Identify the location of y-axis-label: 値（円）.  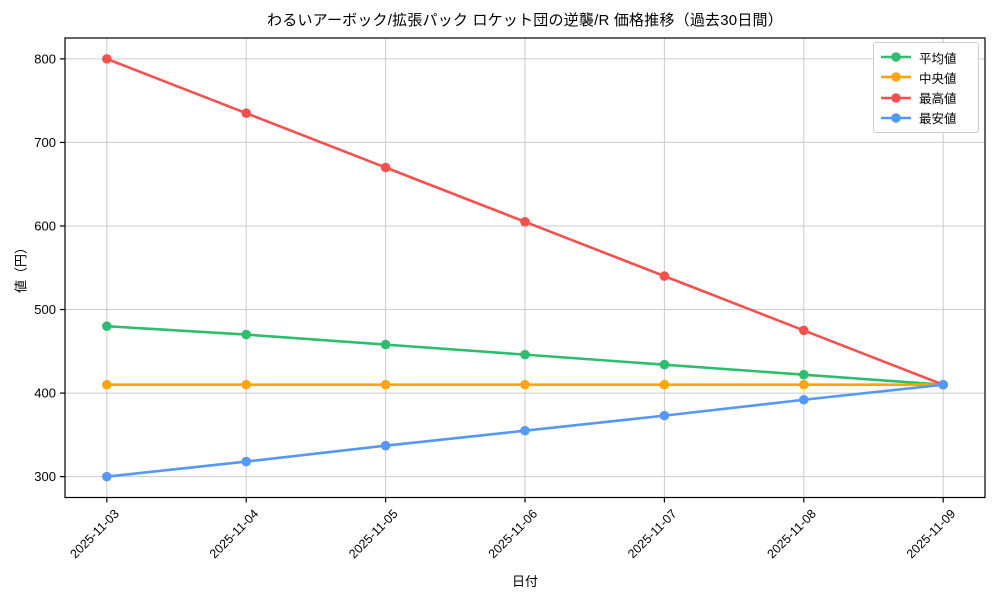
(21, 267).